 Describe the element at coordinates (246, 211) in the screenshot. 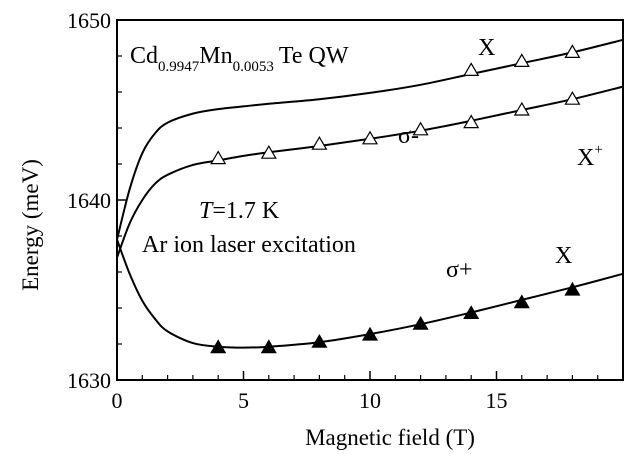

I see `temperature-value: =1.7 K` at that location.